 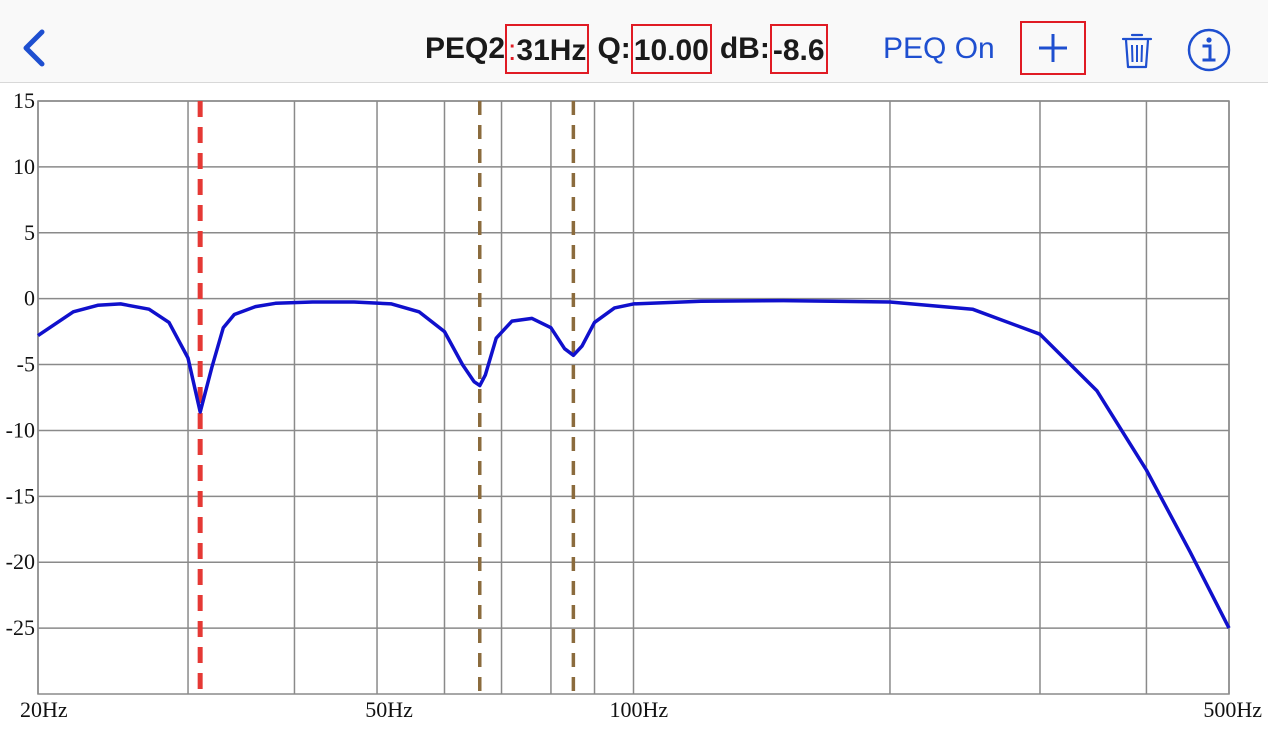 I want to click on y-tick-label: 15, so click(x=24, y=100).